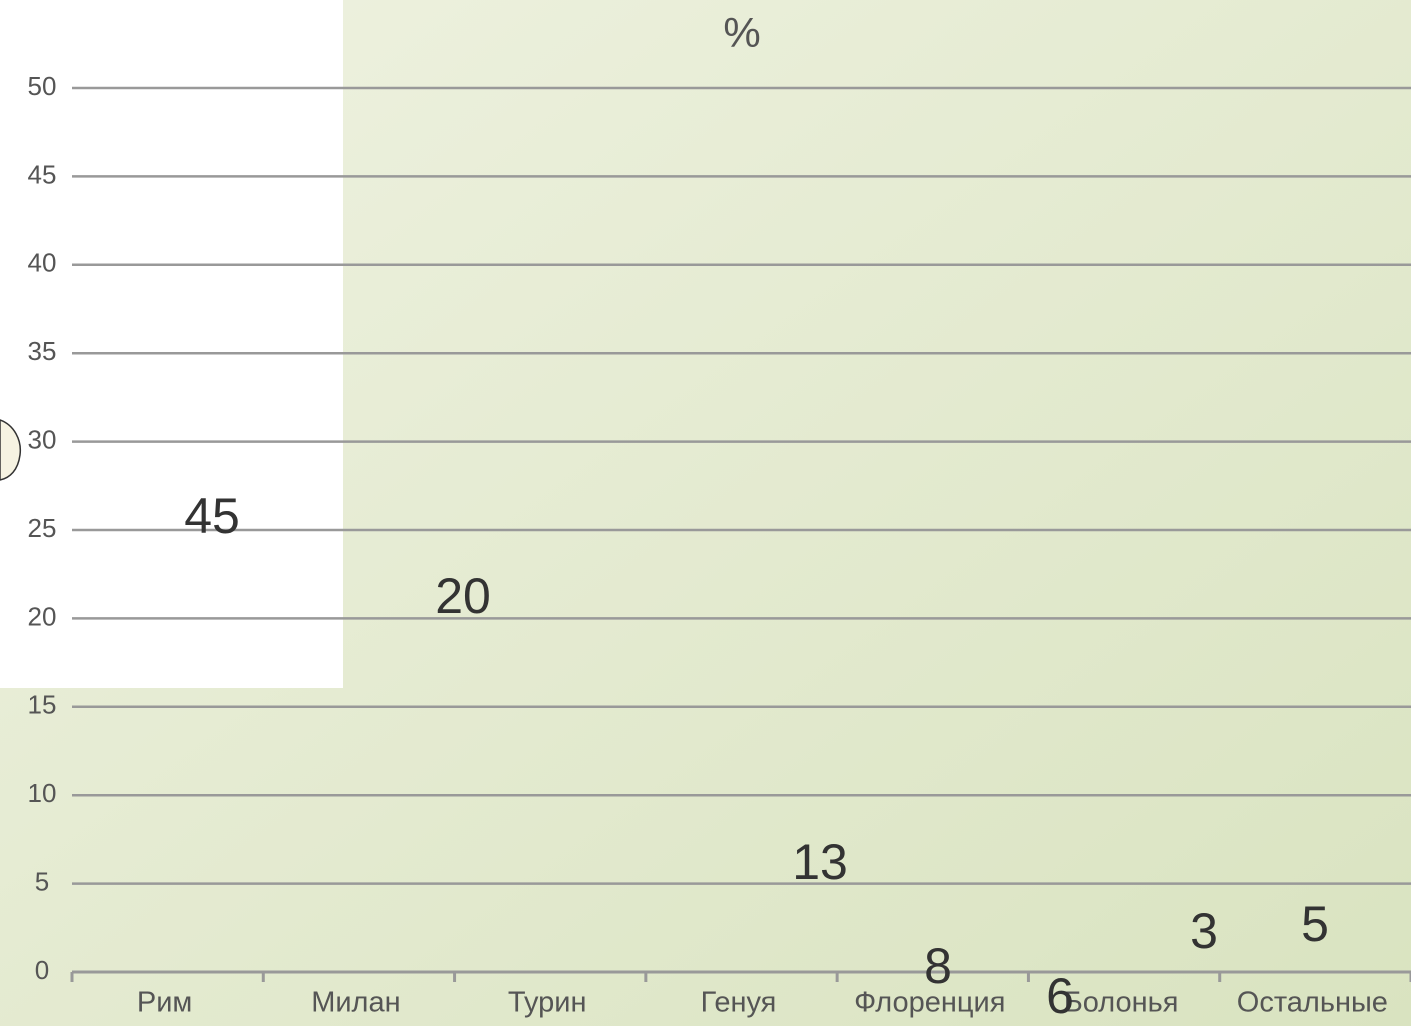 The height and width of the screenshot is (1026, 1411). I want to click on y-tick-label: 5, so click(42, 881).